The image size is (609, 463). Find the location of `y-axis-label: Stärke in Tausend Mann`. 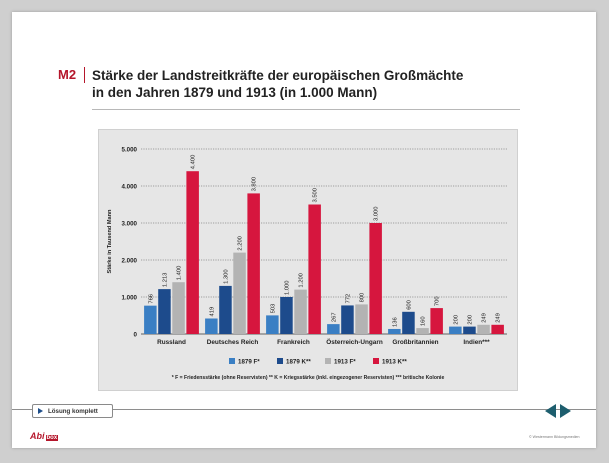

y-axis-label: Stärke in Tausend Mann is located at coordinates (110, 241).